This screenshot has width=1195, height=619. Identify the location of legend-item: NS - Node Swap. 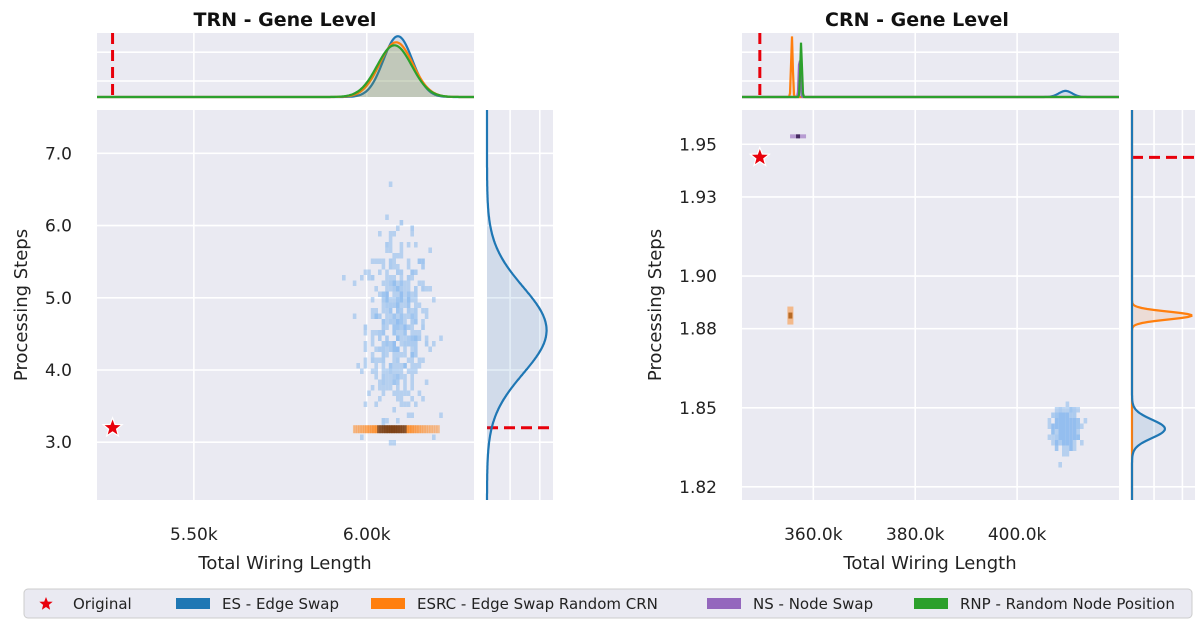
(790, 604).